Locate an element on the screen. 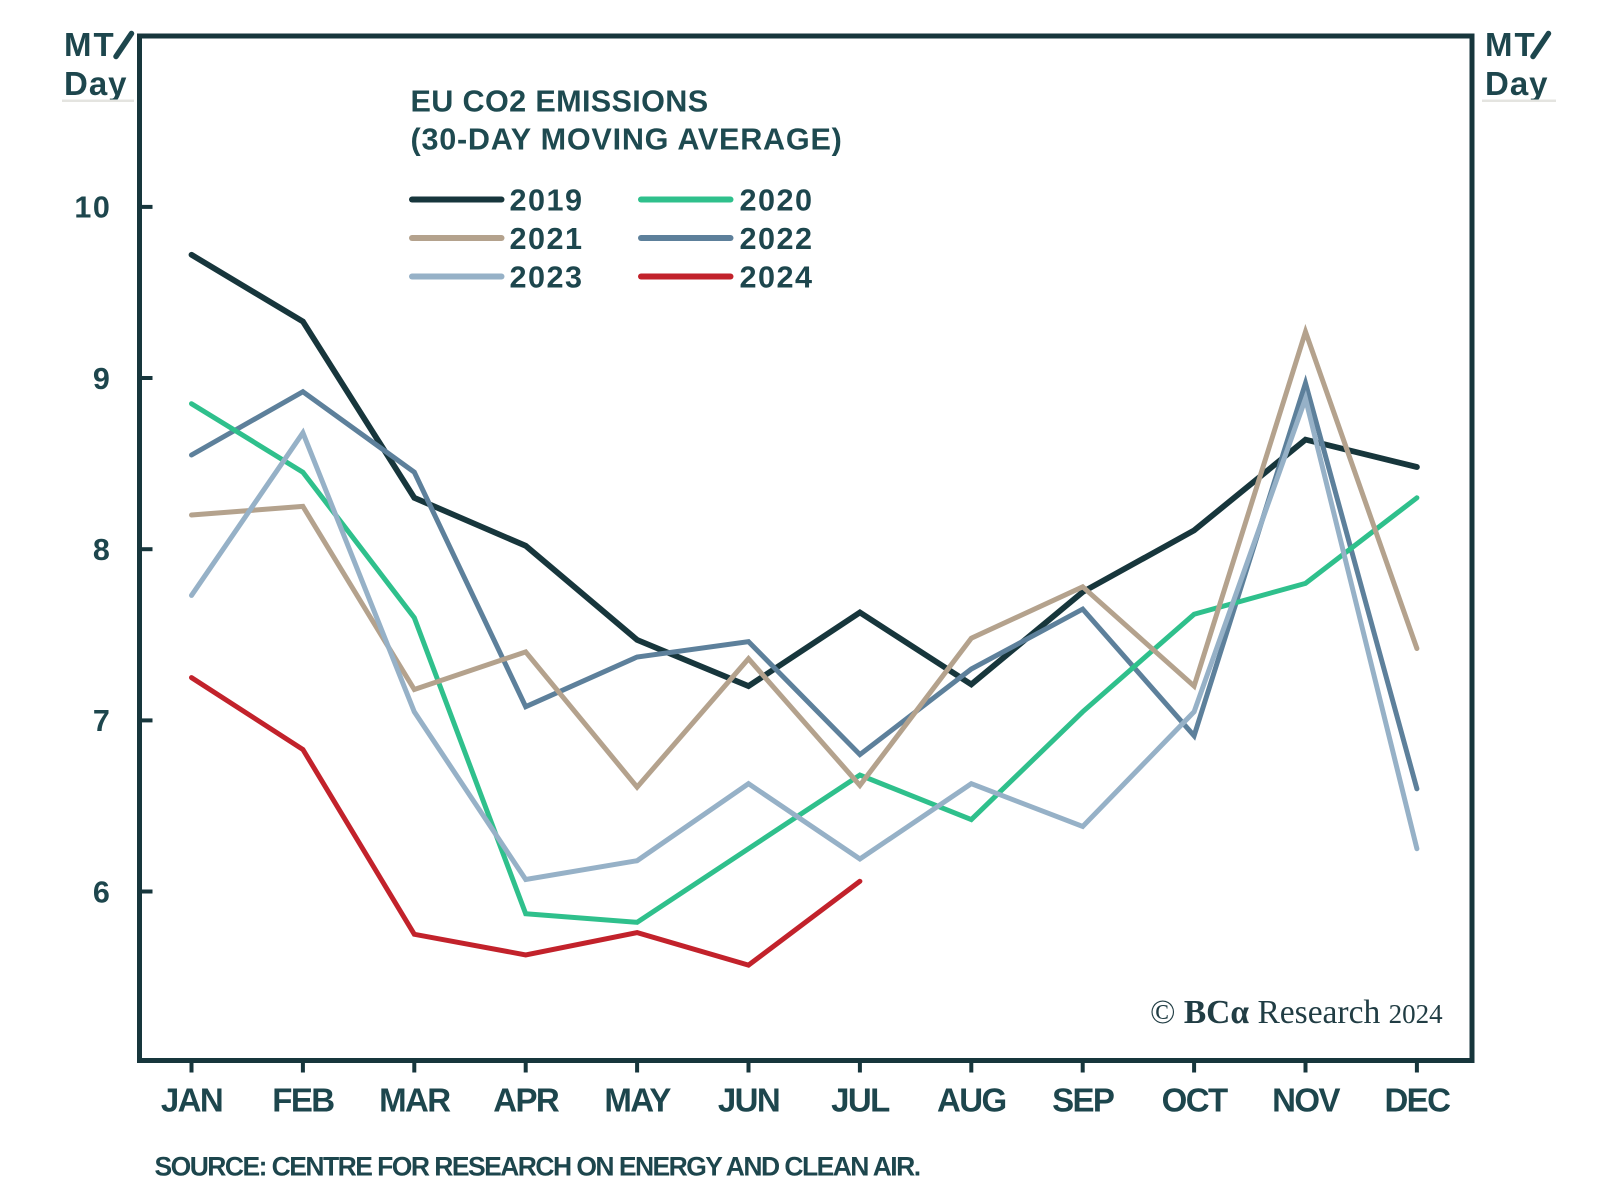 This screenshot has height=1188, width=1600. svg-text: APR is located at coordinates (526, 1100).